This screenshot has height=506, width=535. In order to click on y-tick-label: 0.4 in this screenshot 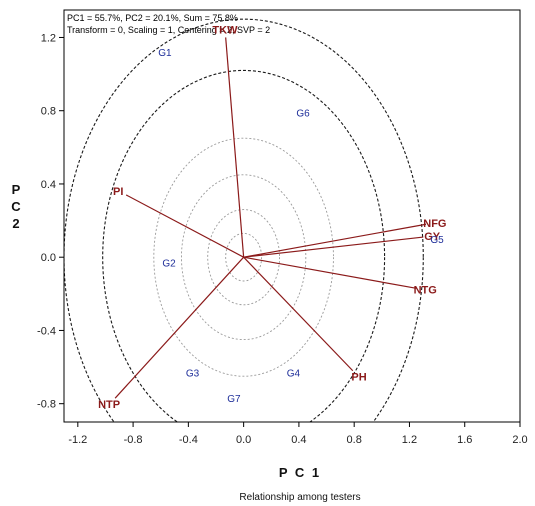, I will do `click(48, 185)`.